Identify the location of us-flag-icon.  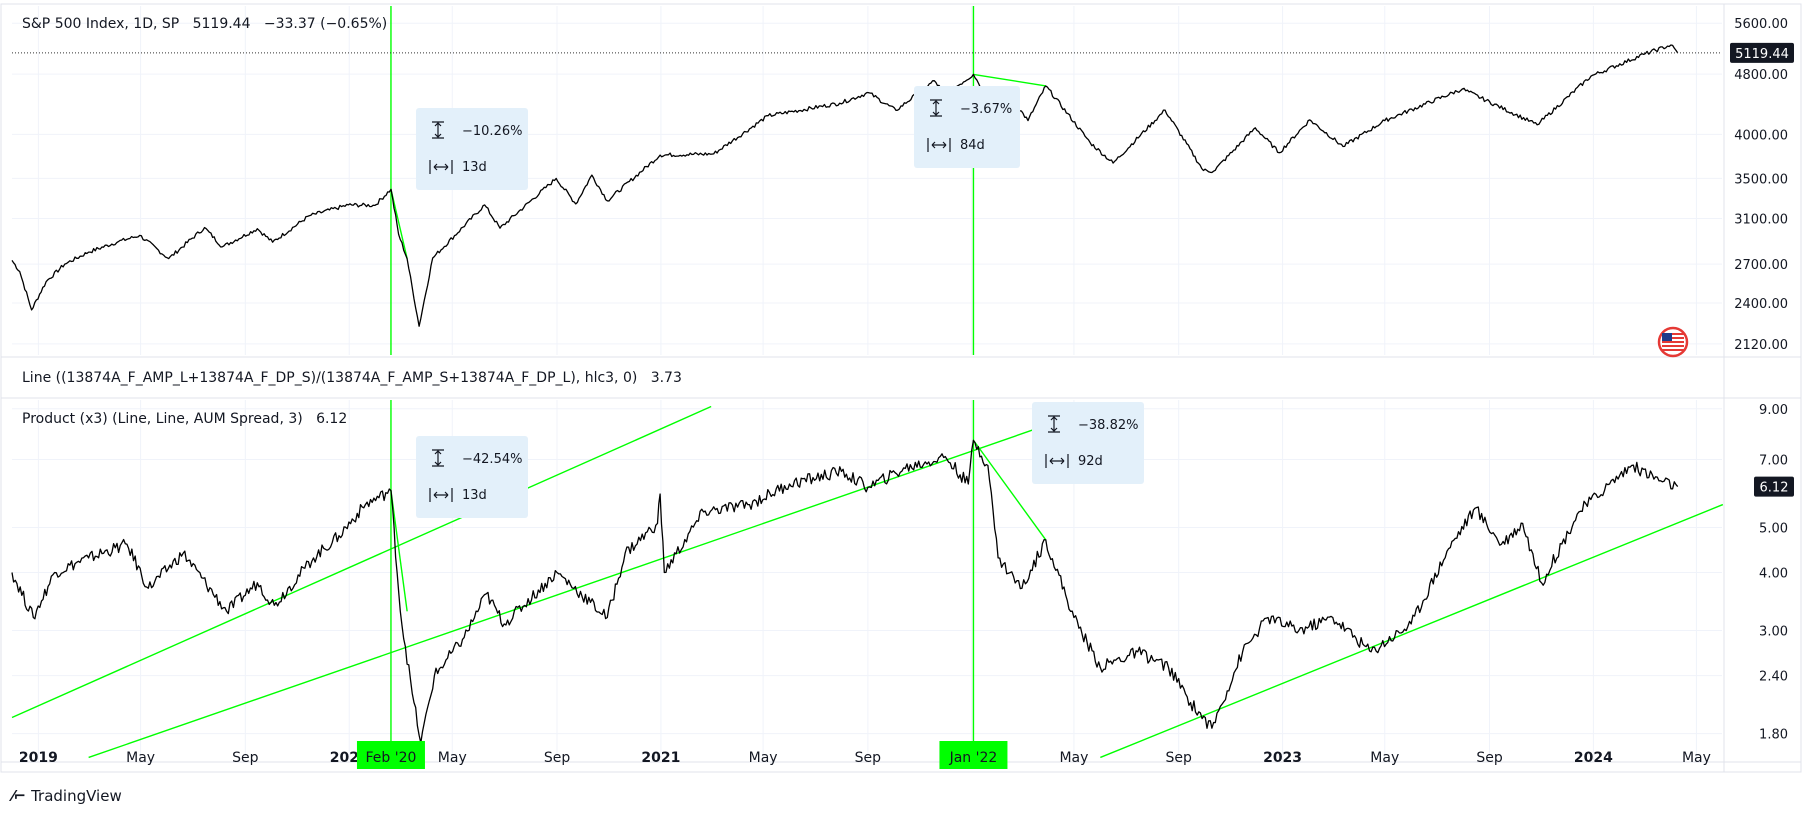
(1673, 342).